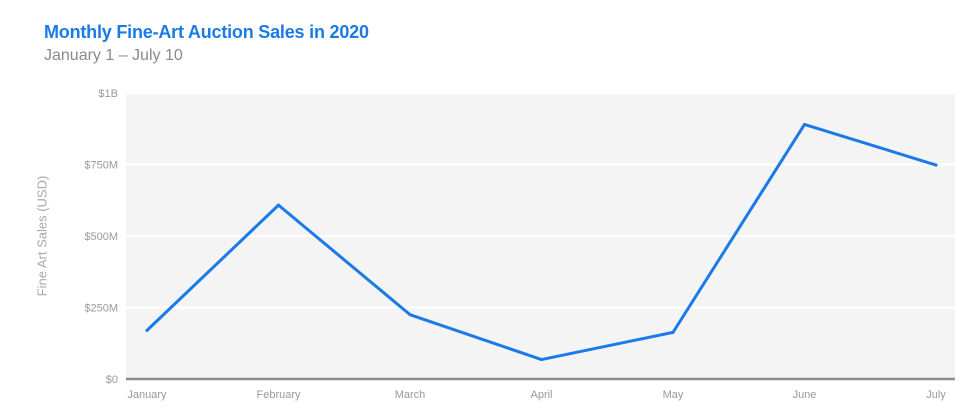  What do you see at coordinates (147, 330) in the screenshot?
I see `data-point-january` at bounding box center [147, 330].